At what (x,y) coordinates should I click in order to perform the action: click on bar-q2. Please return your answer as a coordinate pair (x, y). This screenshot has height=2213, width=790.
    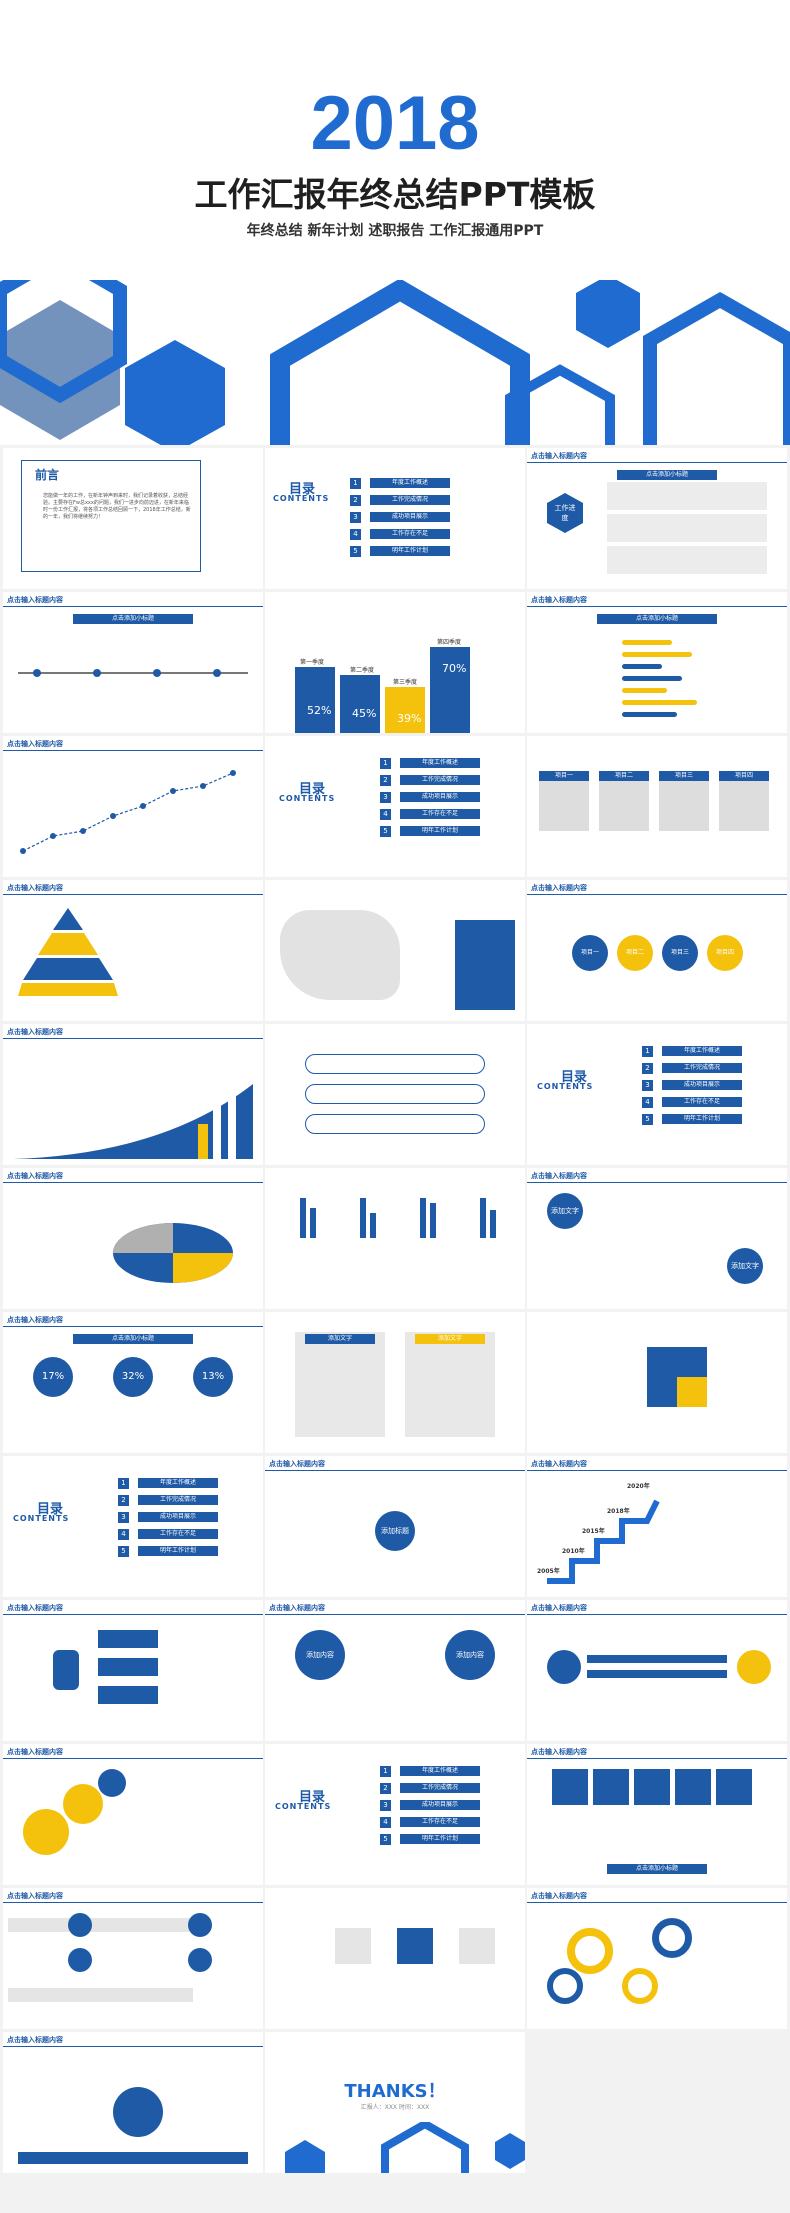
    Looking at the image, I should click on (360, 704).